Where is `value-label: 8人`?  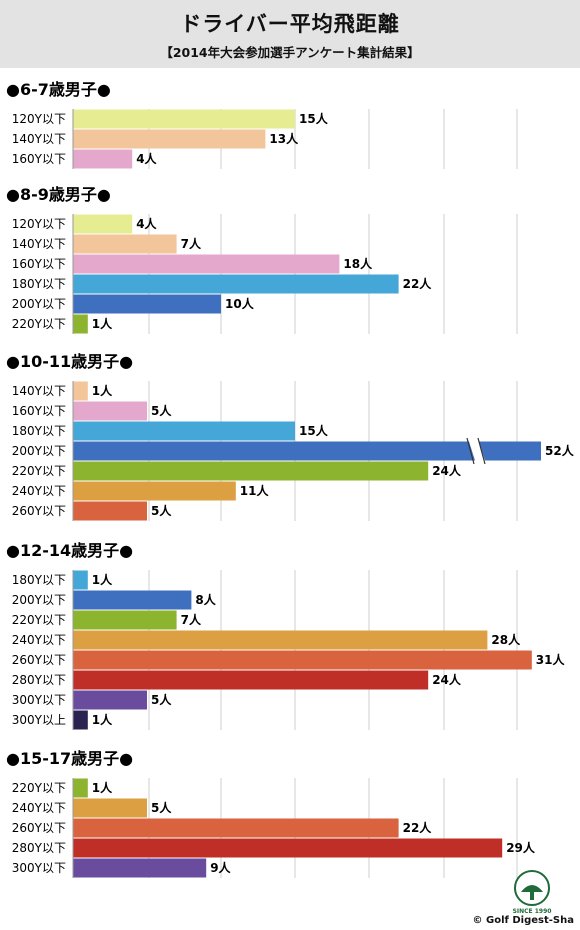
value-label: 8人 is located at coordinates (205, 599).